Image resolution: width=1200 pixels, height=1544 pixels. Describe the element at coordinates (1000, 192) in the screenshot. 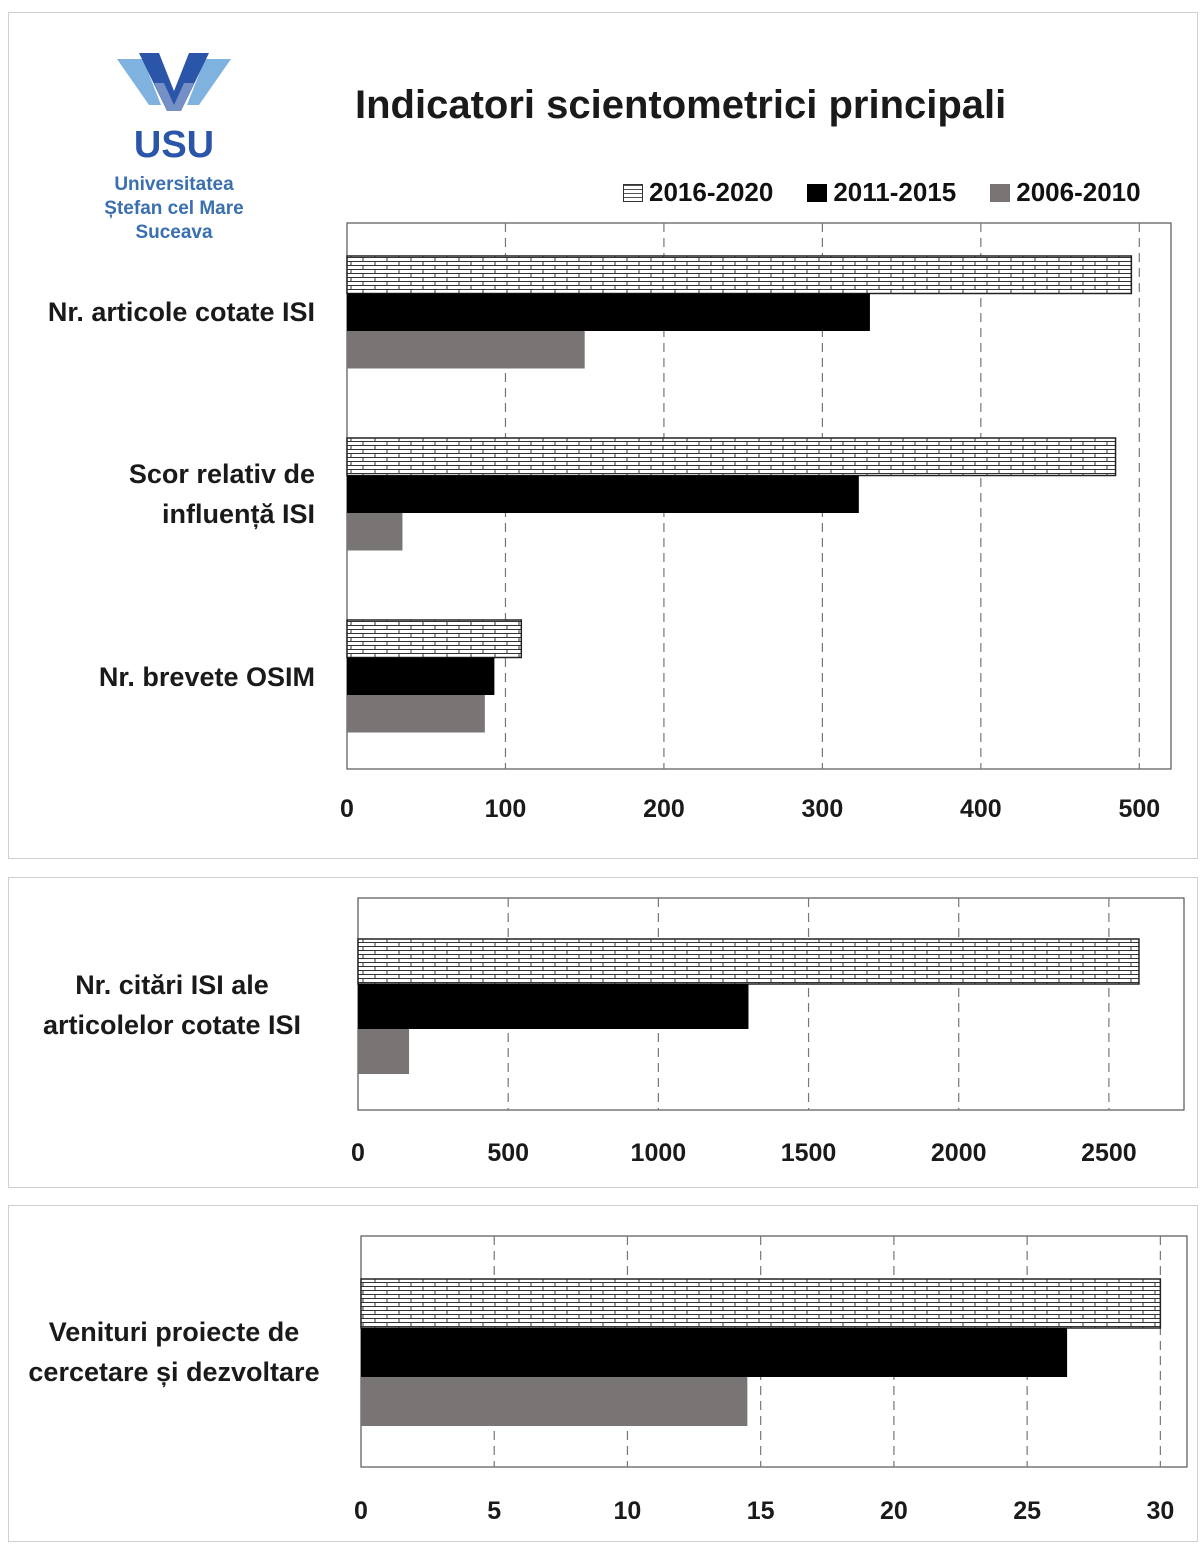

I see `legend-swatch-gray` at that location.